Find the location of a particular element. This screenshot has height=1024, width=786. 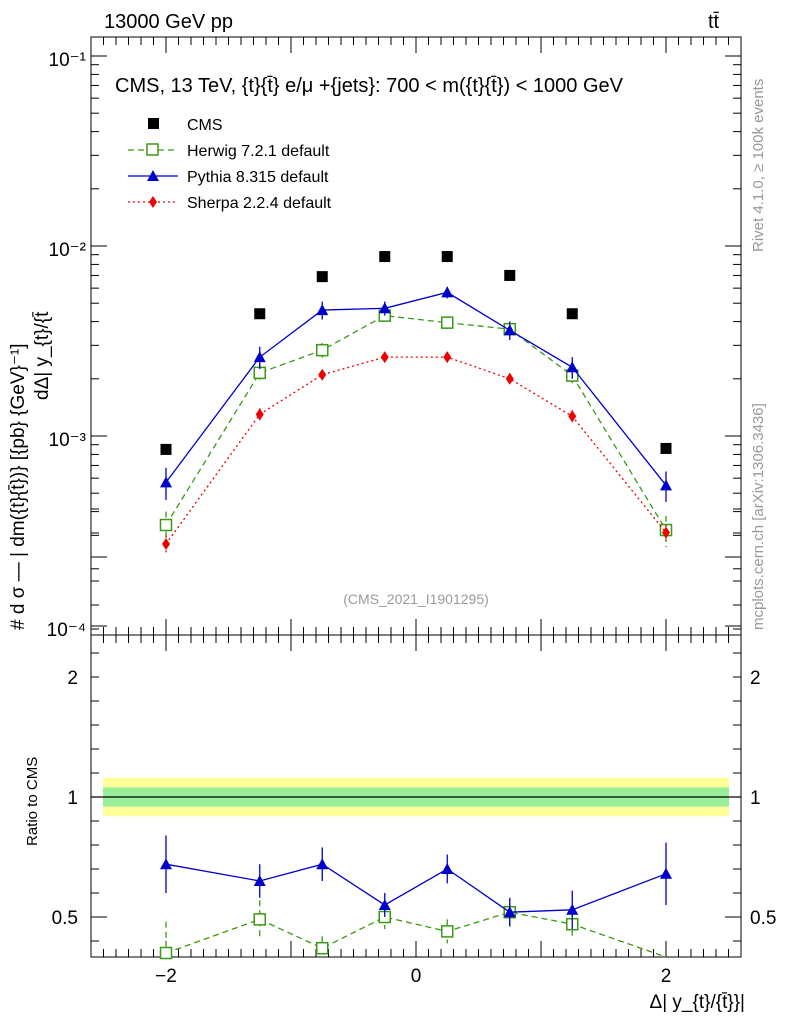

legend-marker-cms is located at coordinates (153, 123).